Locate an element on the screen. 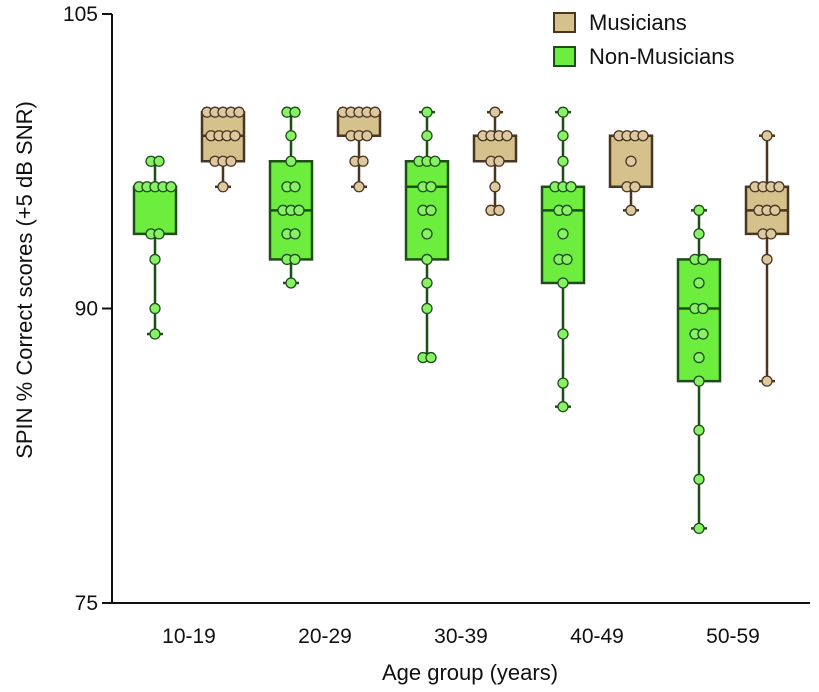 The width and height of the screenshot is (819, 692). y-tick-label: 75 is located at coordinates (86, 603).